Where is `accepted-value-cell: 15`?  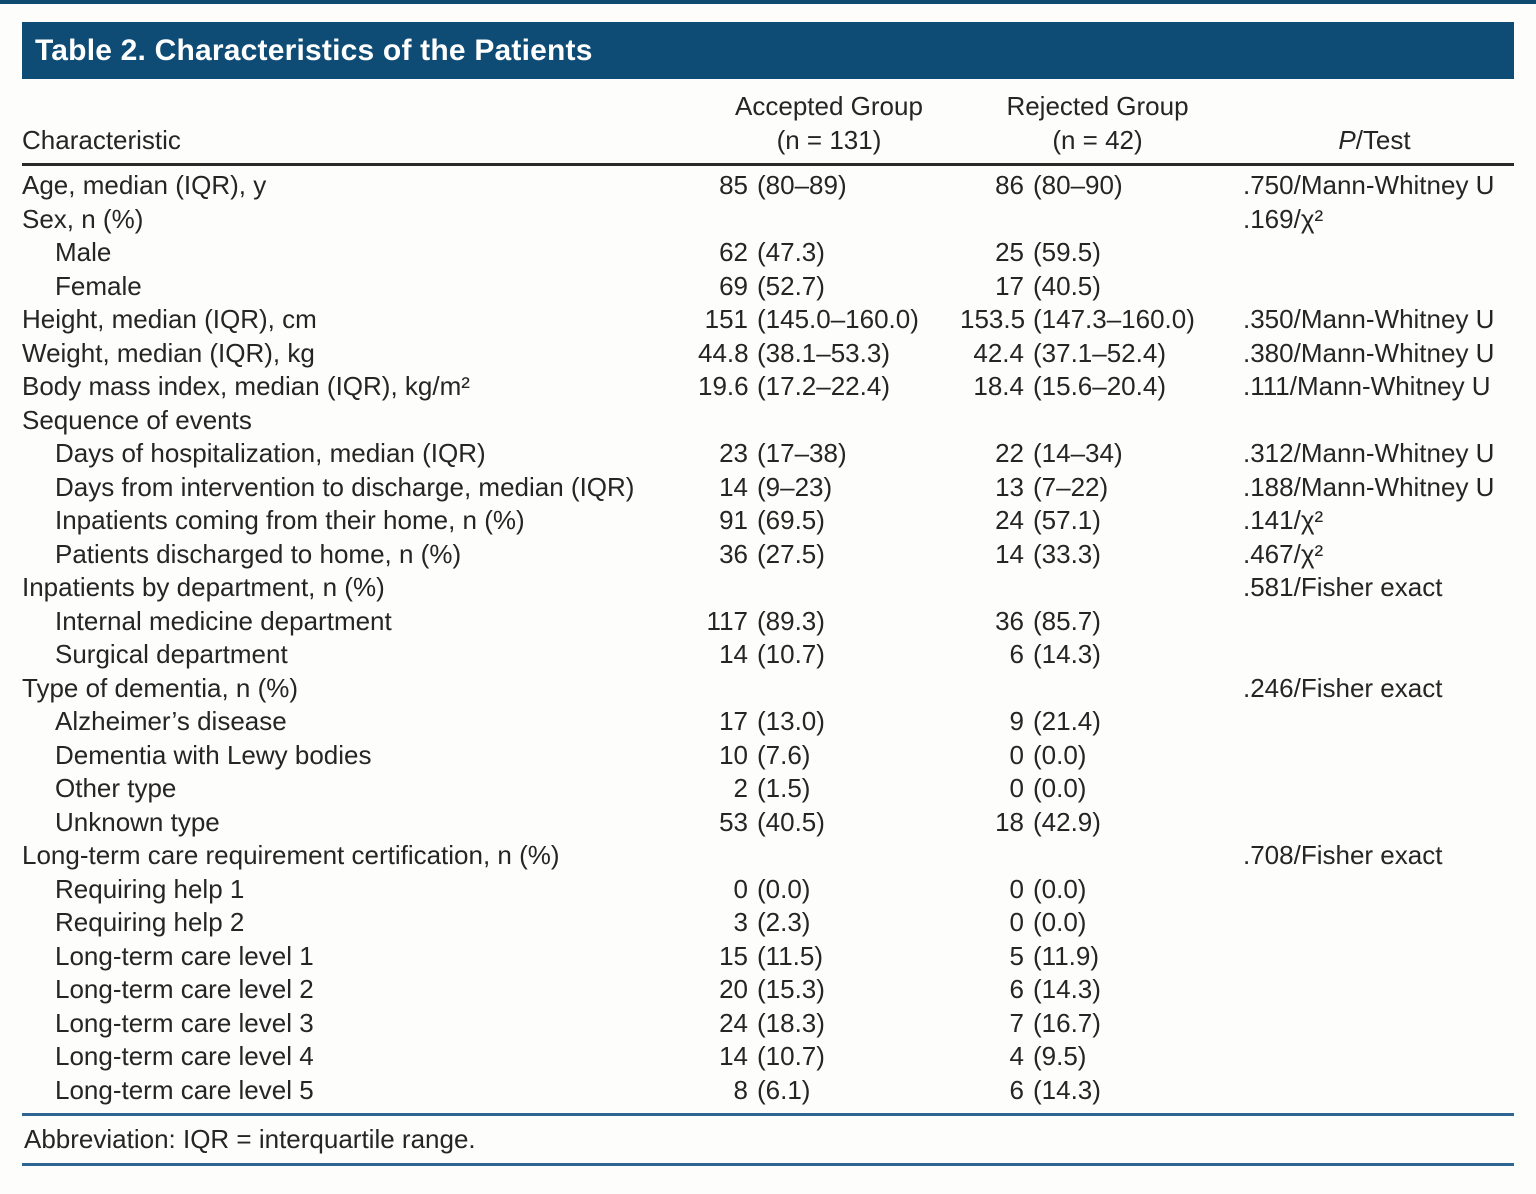 accepted-value-cell: 15 is located at coordinates (733, 955).